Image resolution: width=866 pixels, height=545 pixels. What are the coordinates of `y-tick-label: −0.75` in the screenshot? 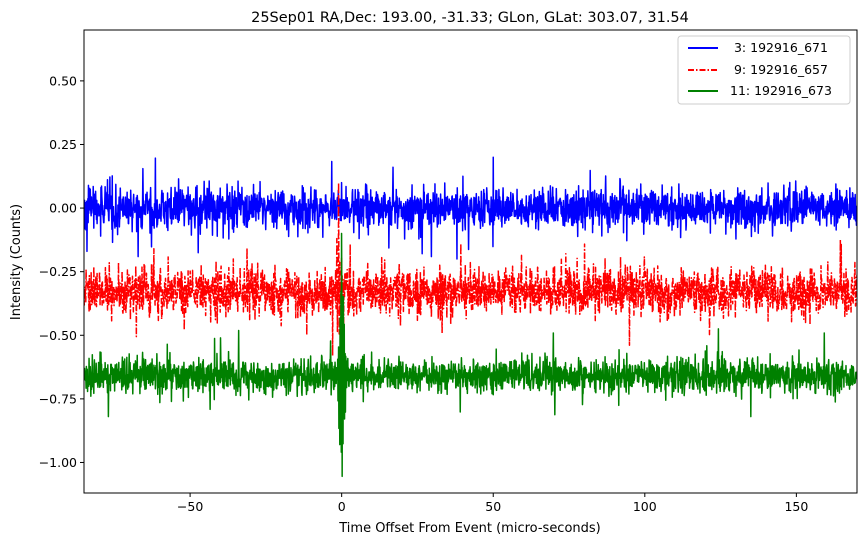 It's located at (58, 398).